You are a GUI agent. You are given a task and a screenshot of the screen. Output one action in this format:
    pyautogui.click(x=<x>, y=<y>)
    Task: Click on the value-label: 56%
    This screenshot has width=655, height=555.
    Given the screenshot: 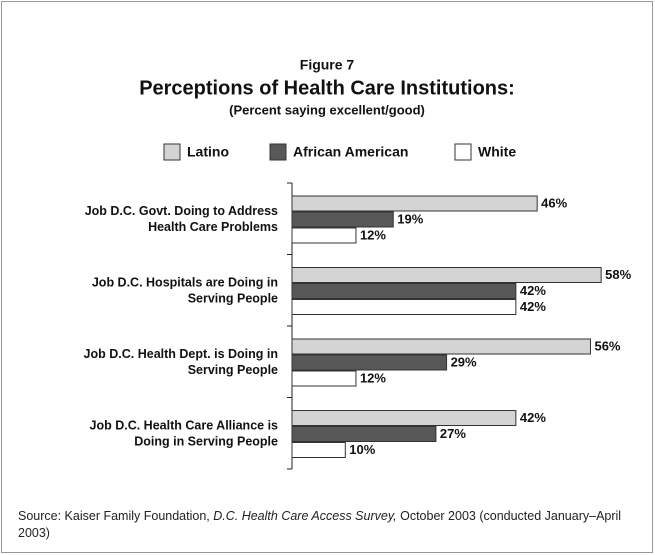 What is the action you would take?
    pyautogui.click(x=607, y=345)
    